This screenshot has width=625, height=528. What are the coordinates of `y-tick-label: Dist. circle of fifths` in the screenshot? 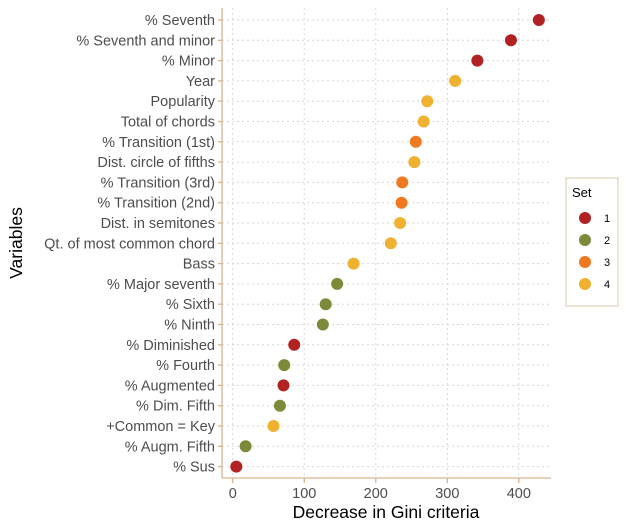 It's located at (156, 163).